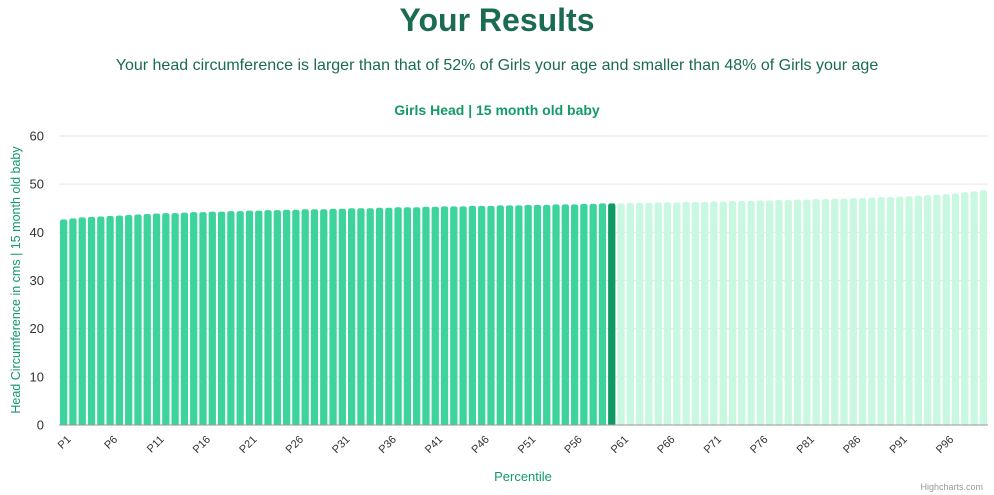 The width and height of the screenshot is (994, 495). Describe the element at coordinates (612, 314) in the screenshot. I see `bar-current-percentile` at that location.